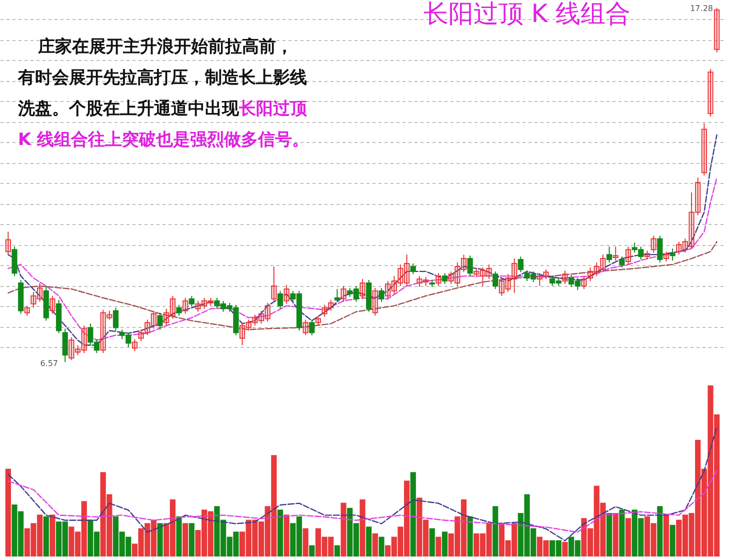  I want to click on annotation: 17.28, so click(701, 8).